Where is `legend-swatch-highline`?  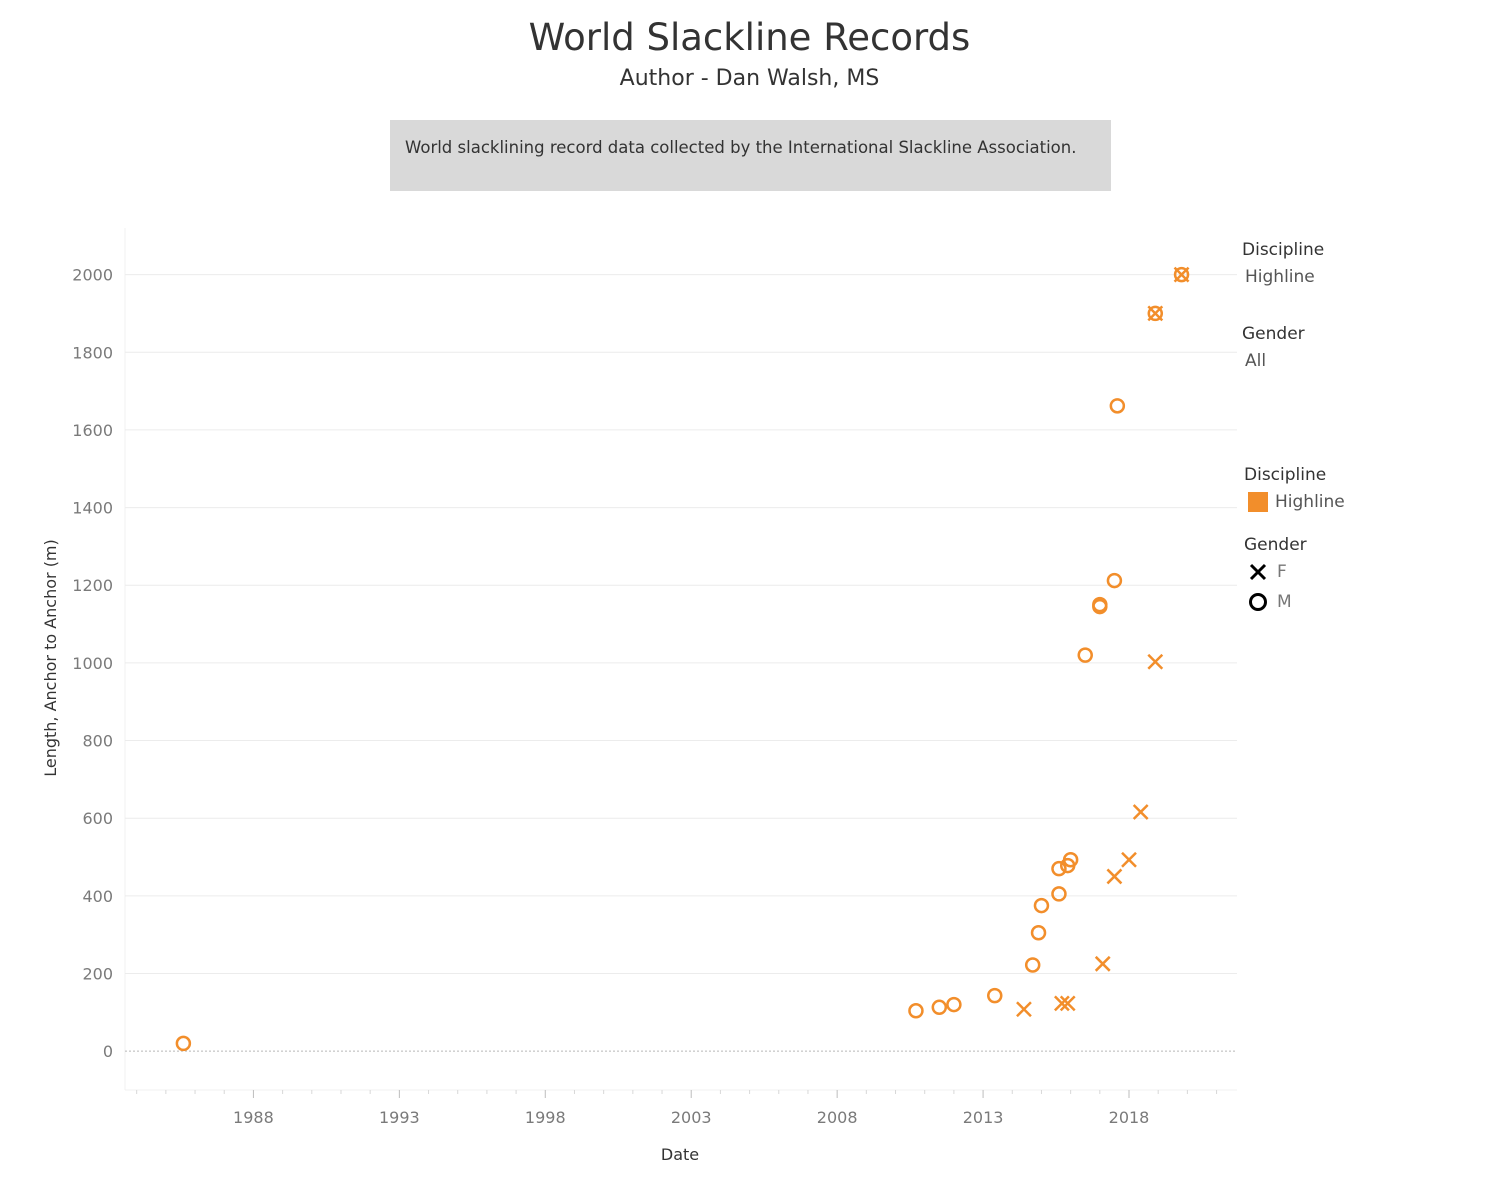
legend-swatch-highline is located at coordinates (1258, 502).